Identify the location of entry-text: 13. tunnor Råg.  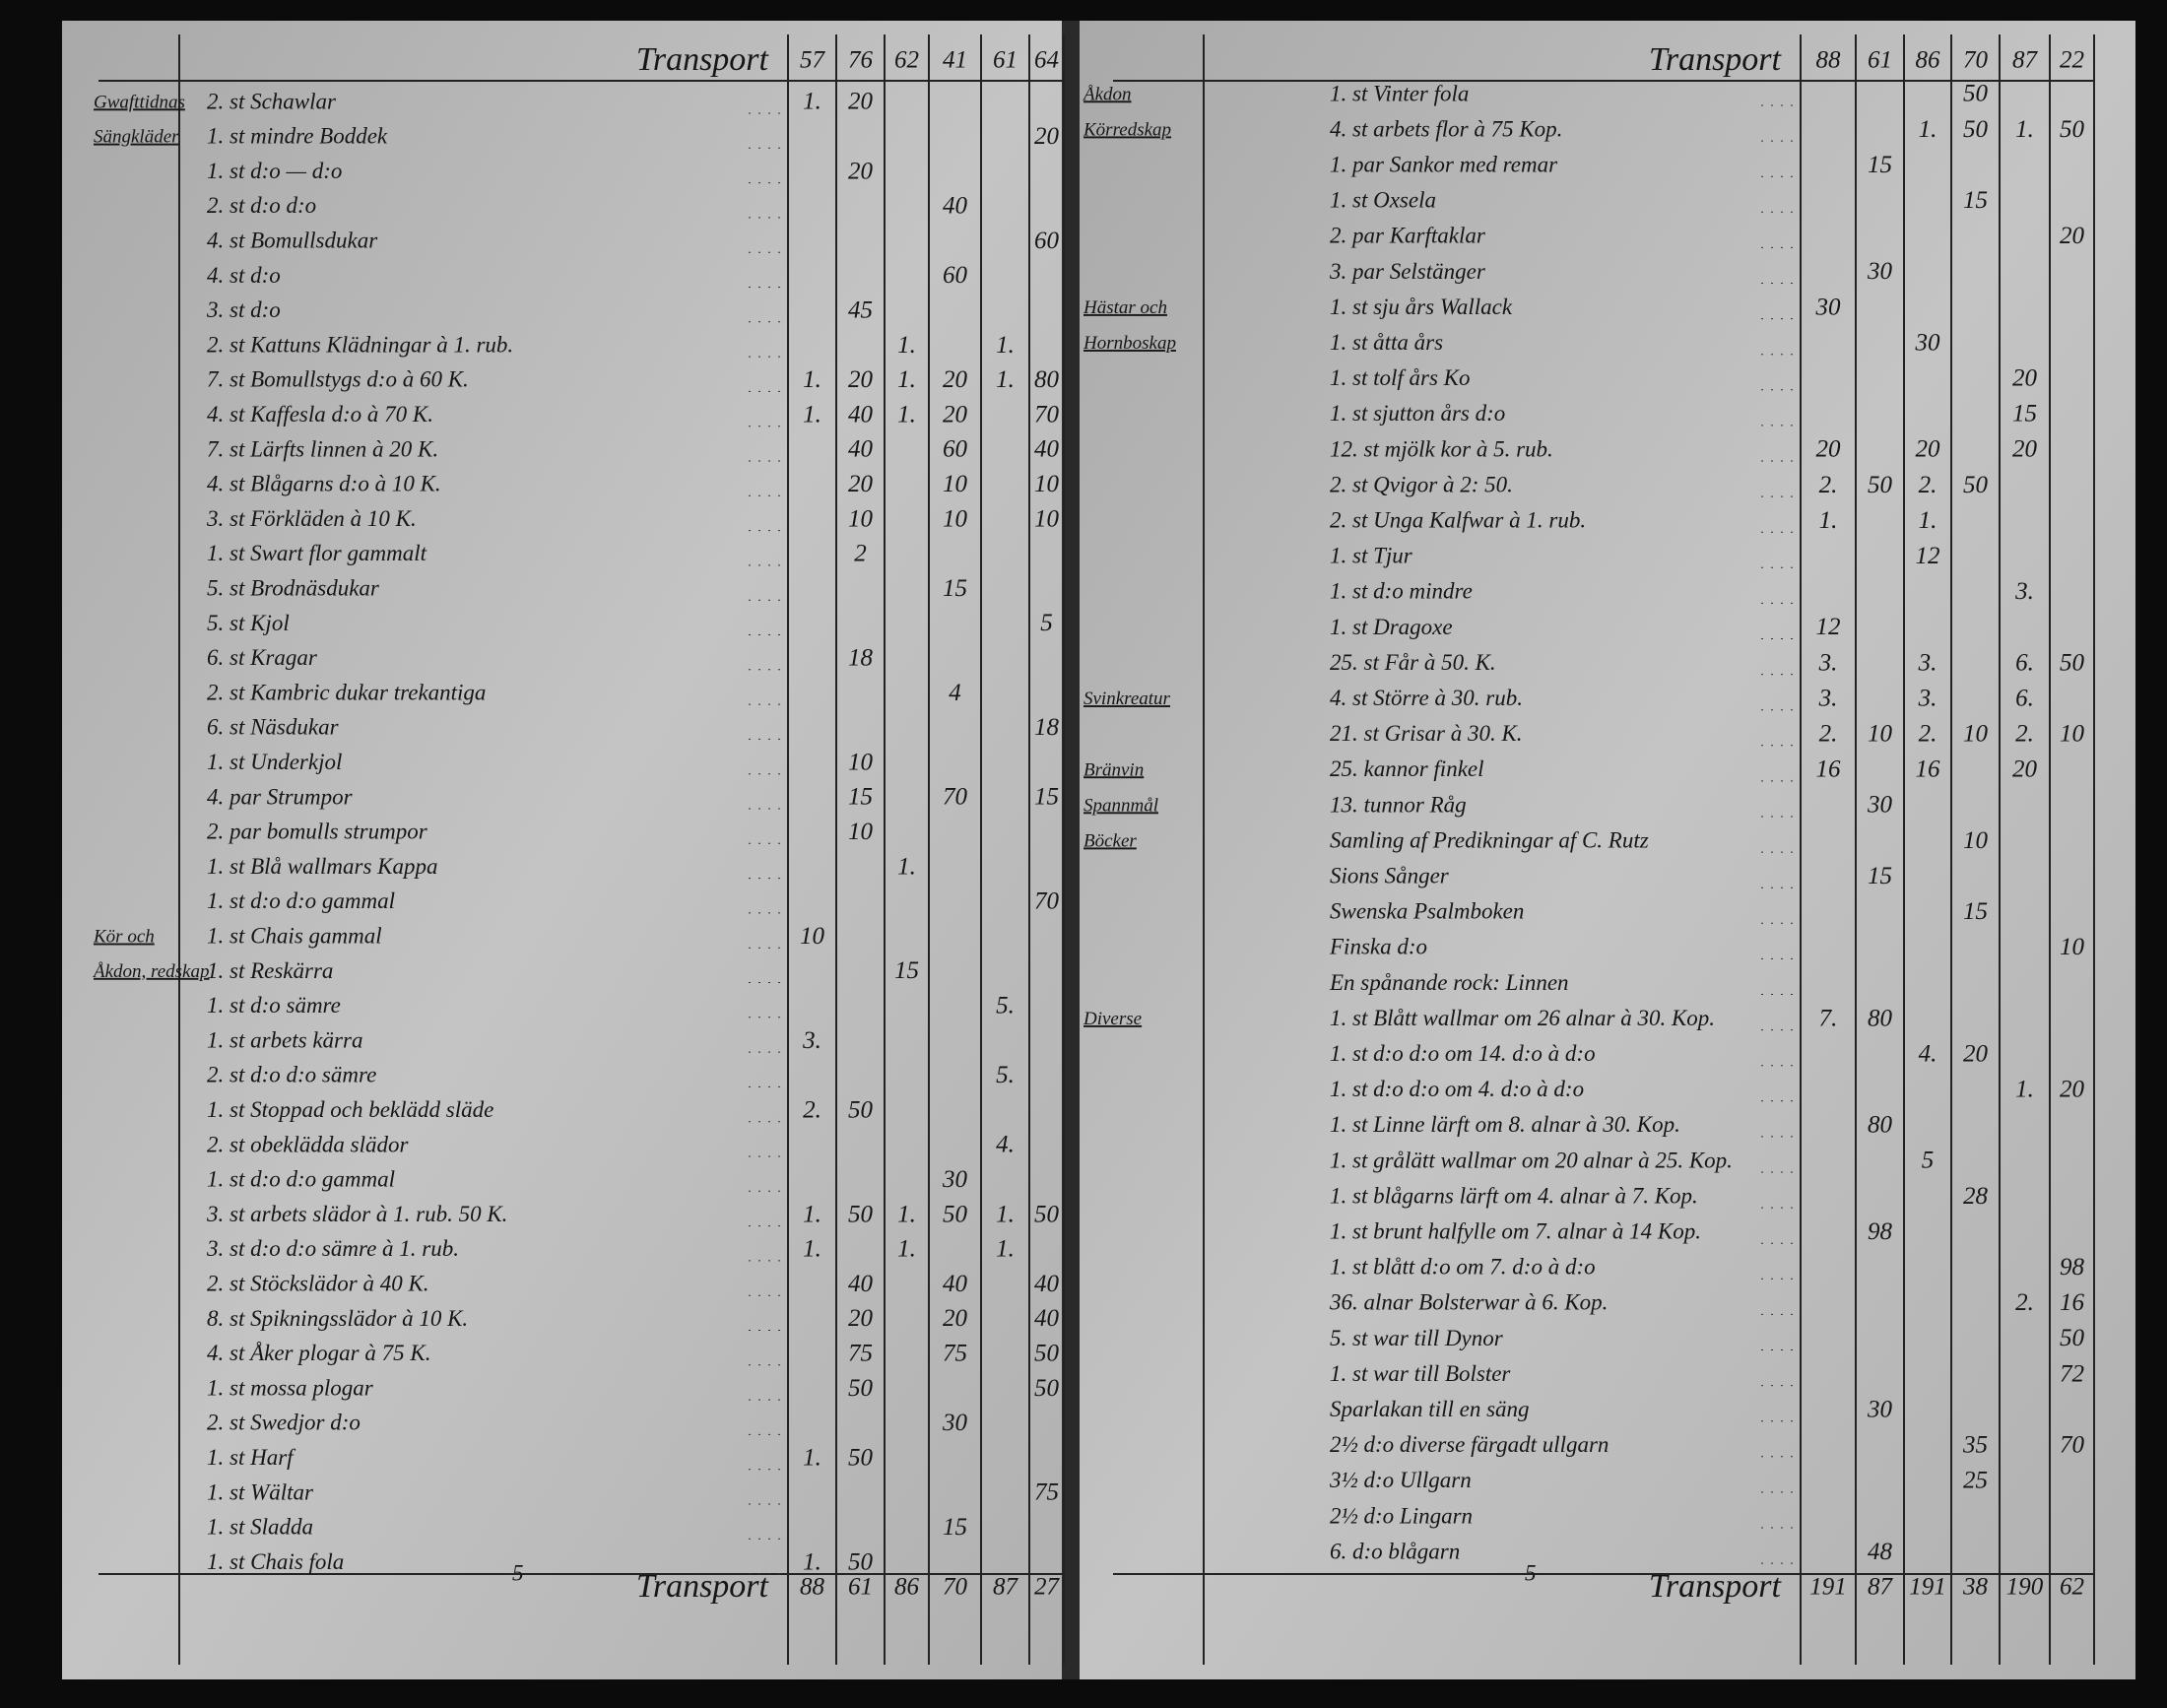
(1398, 804).